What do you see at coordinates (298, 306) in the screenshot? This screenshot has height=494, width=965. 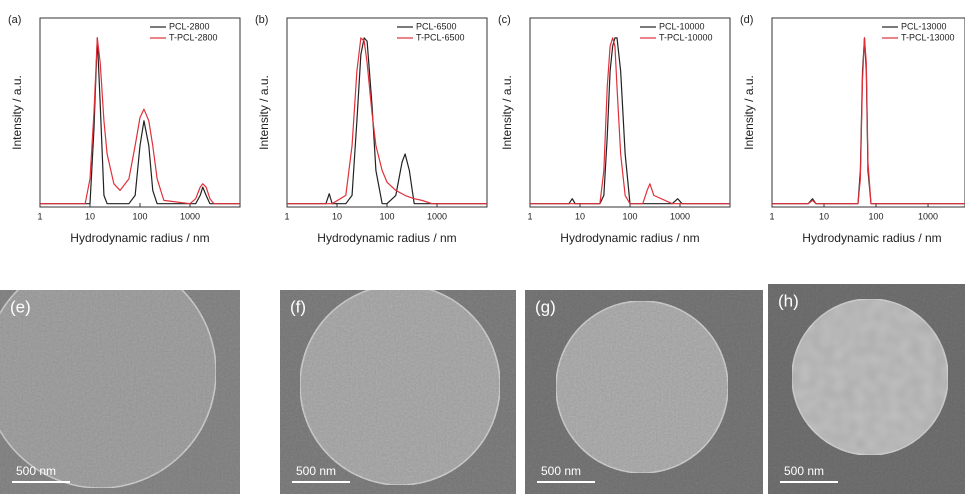 I see `micrograph-label: (f)` at bounding box center [298, 306].